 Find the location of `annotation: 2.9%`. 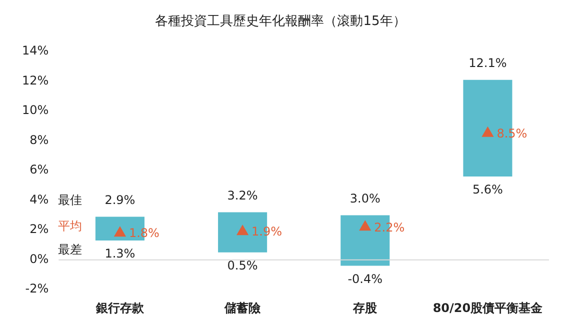

annotation: 2.9% is located at coordinates (120, 199).